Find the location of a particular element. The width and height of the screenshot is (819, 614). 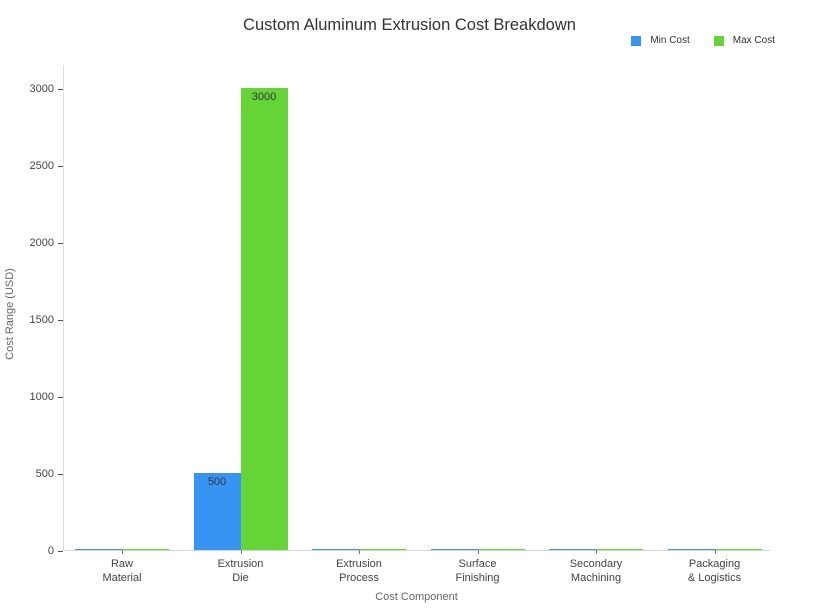

bar-min-cost-secondary-machining is located at coordinates (572, 549).